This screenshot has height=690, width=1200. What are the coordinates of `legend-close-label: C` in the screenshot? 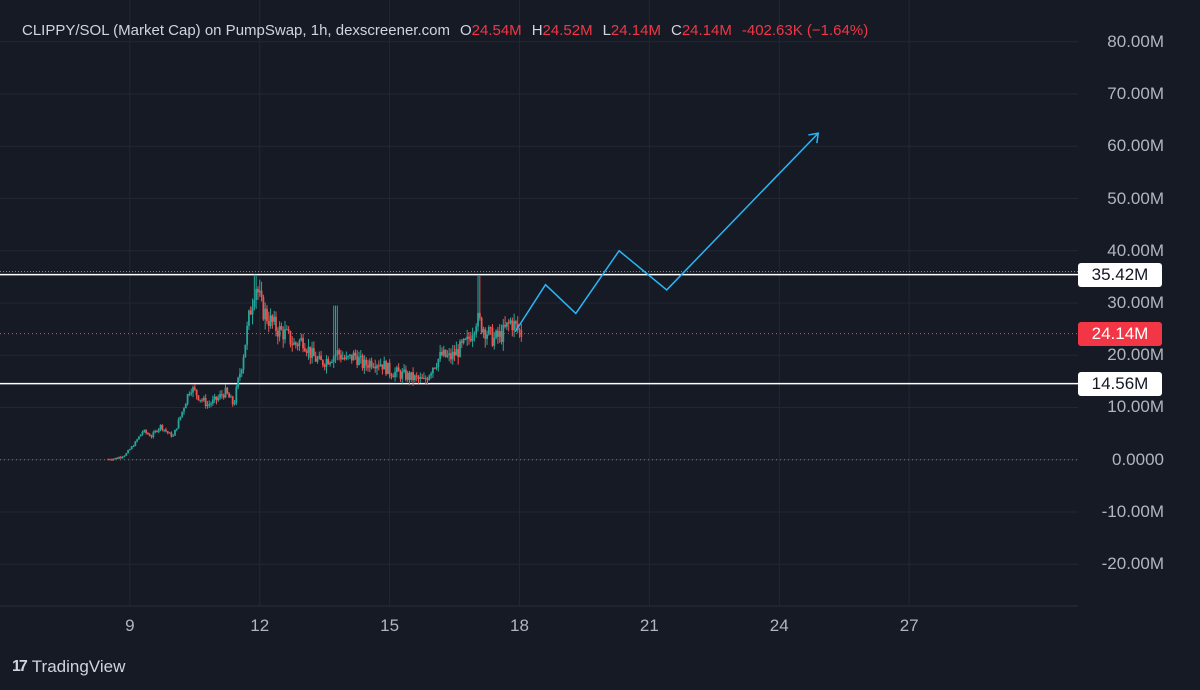 It's located at (676, 30).